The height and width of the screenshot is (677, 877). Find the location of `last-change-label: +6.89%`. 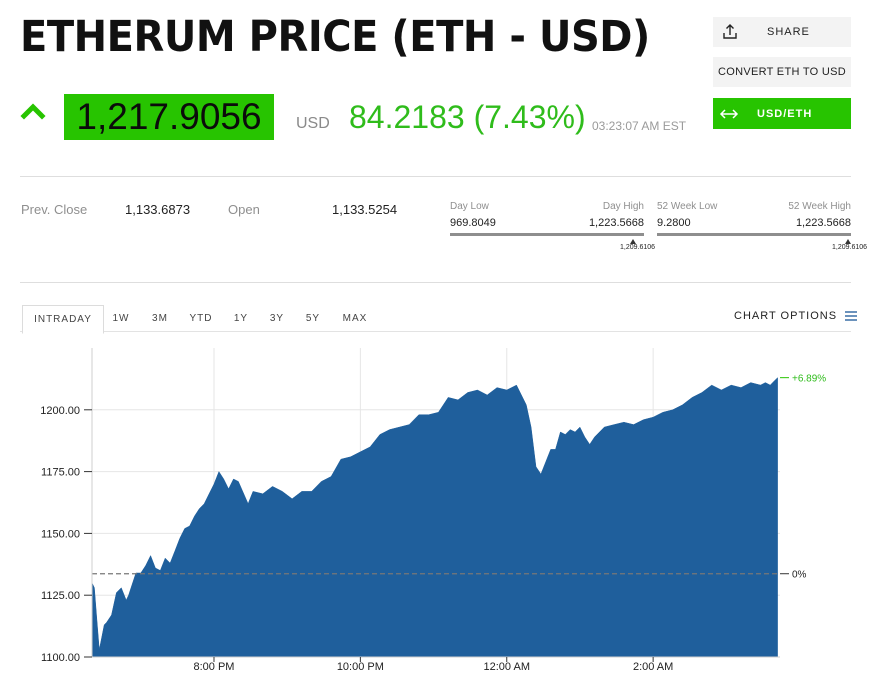

last-change-label: +6.89% is located at coordinates (809, 379).